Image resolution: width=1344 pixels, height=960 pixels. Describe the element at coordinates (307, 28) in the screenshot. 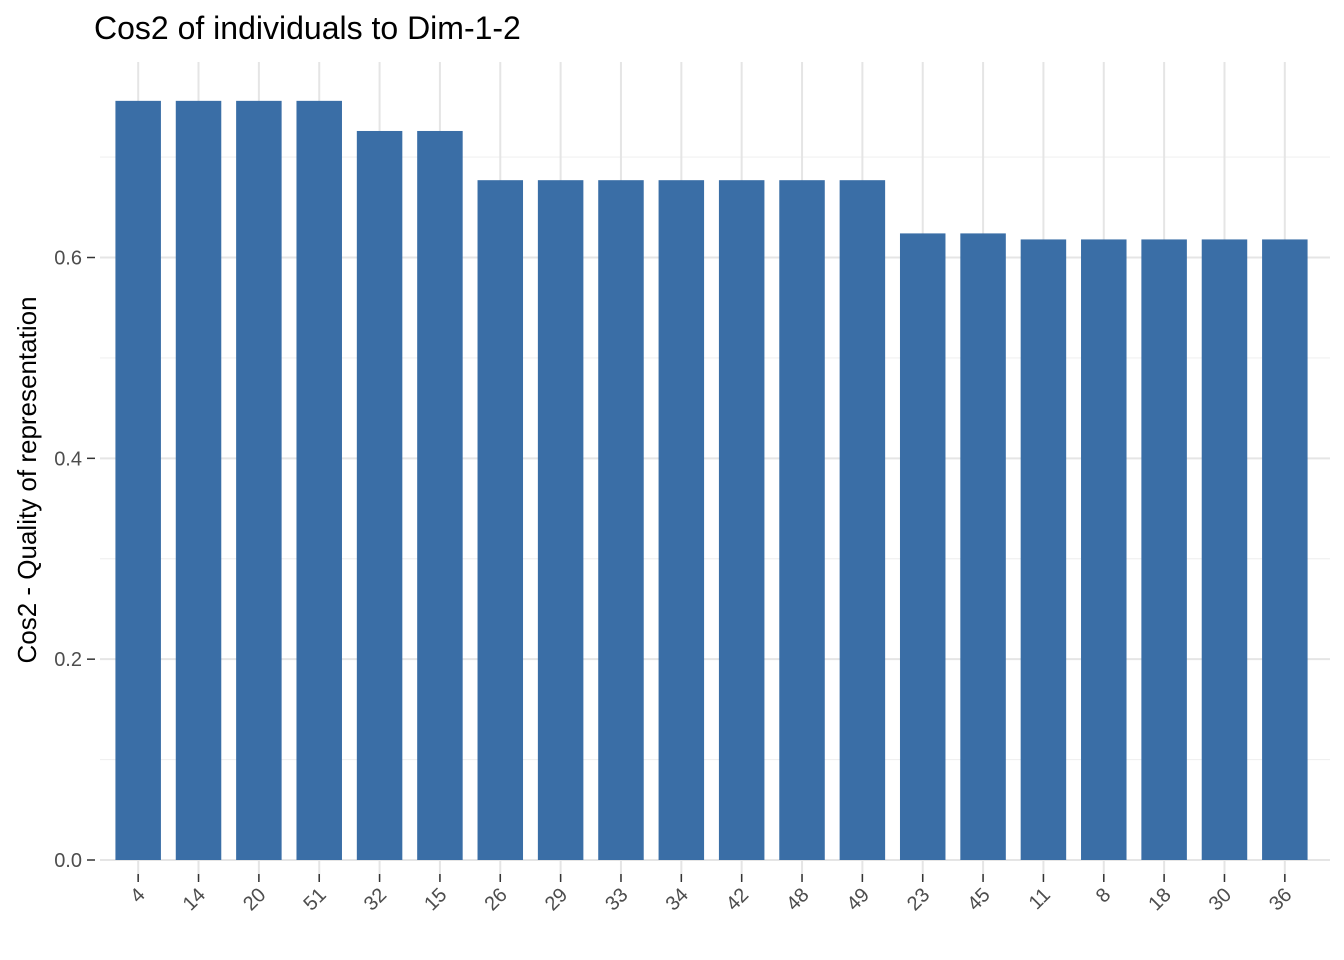

I see `chart-title: Cos2 of individuals to Dim-1-2` at that location.